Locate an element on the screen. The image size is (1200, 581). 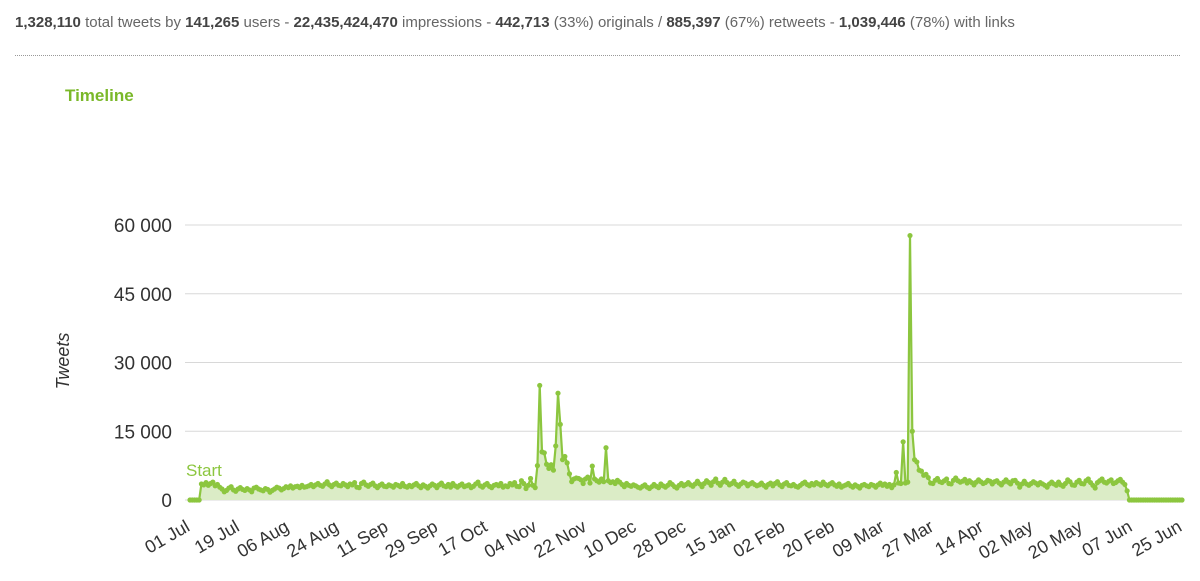
stats-text: (78%) with links is located at coordinates (960, 22).